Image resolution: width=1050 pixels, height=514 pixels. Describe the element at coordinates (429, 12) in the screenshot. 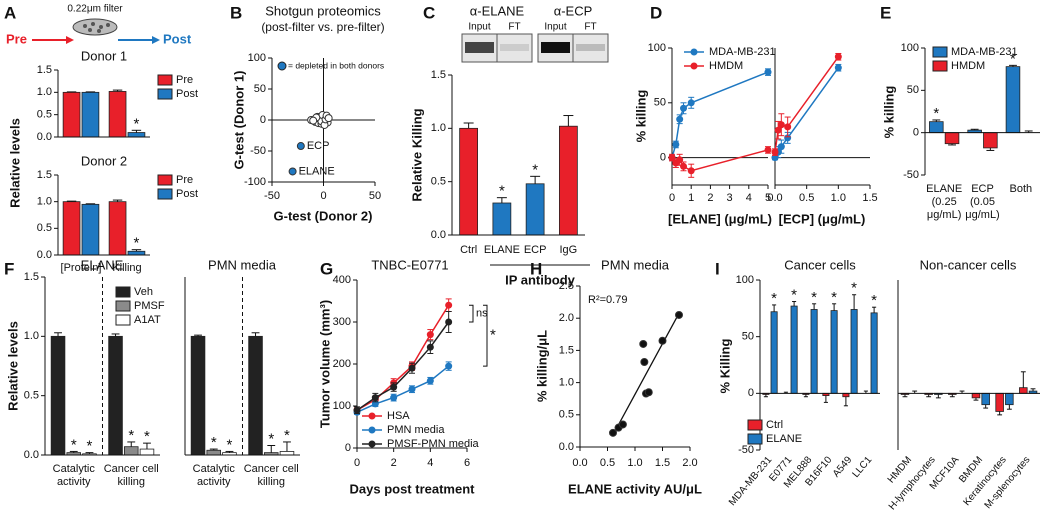

I see `panel-label: C` at that location.